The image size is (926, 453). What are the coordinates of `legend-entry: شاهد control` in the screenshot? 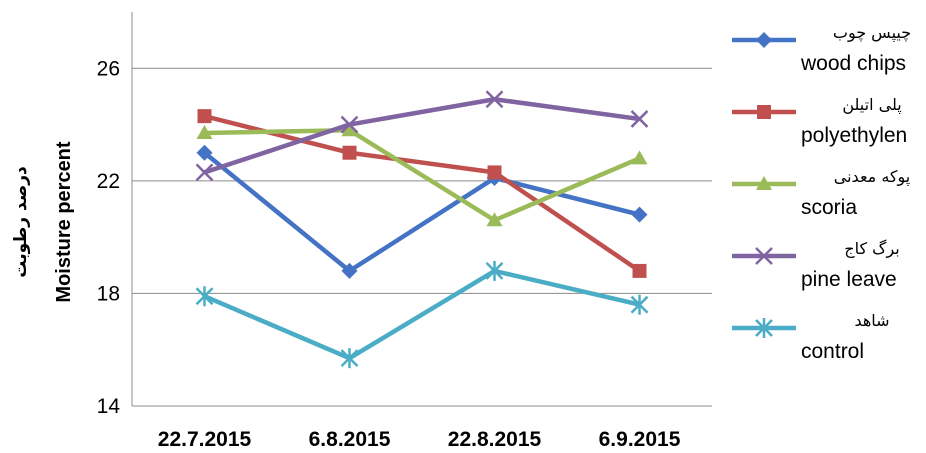 It's located at (811, 337).